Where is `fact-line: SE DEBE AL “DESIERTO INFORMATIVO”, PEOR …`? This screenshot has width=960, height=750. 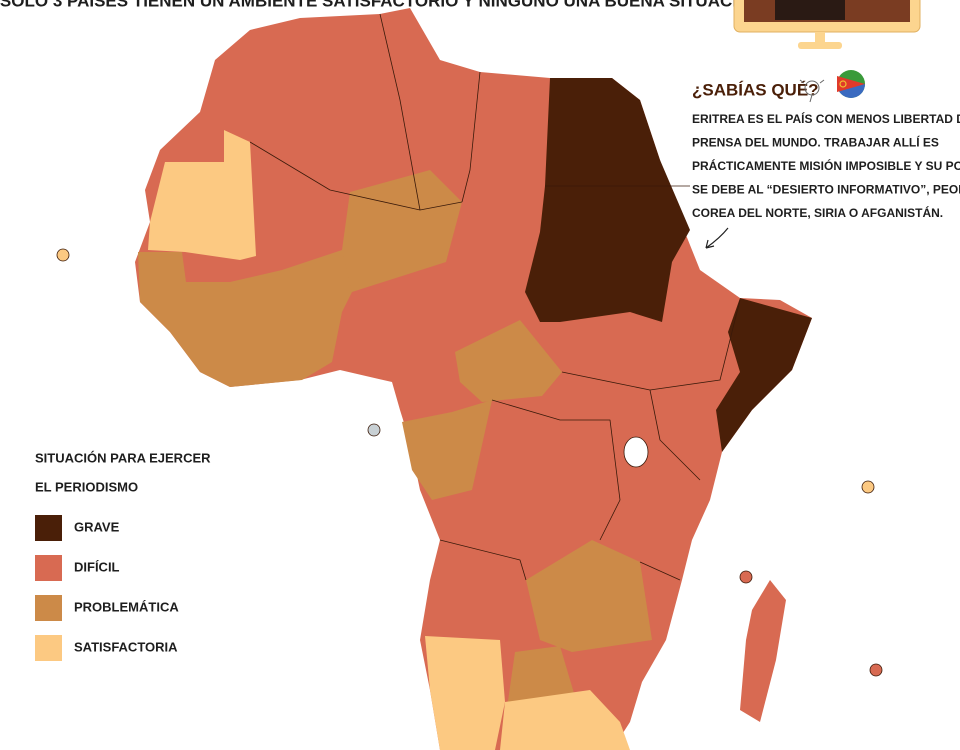 fact-line: SE DEBE AL “DESIERTO INFORMATIVO”, PEOR … is located at coordinates (826, 190).